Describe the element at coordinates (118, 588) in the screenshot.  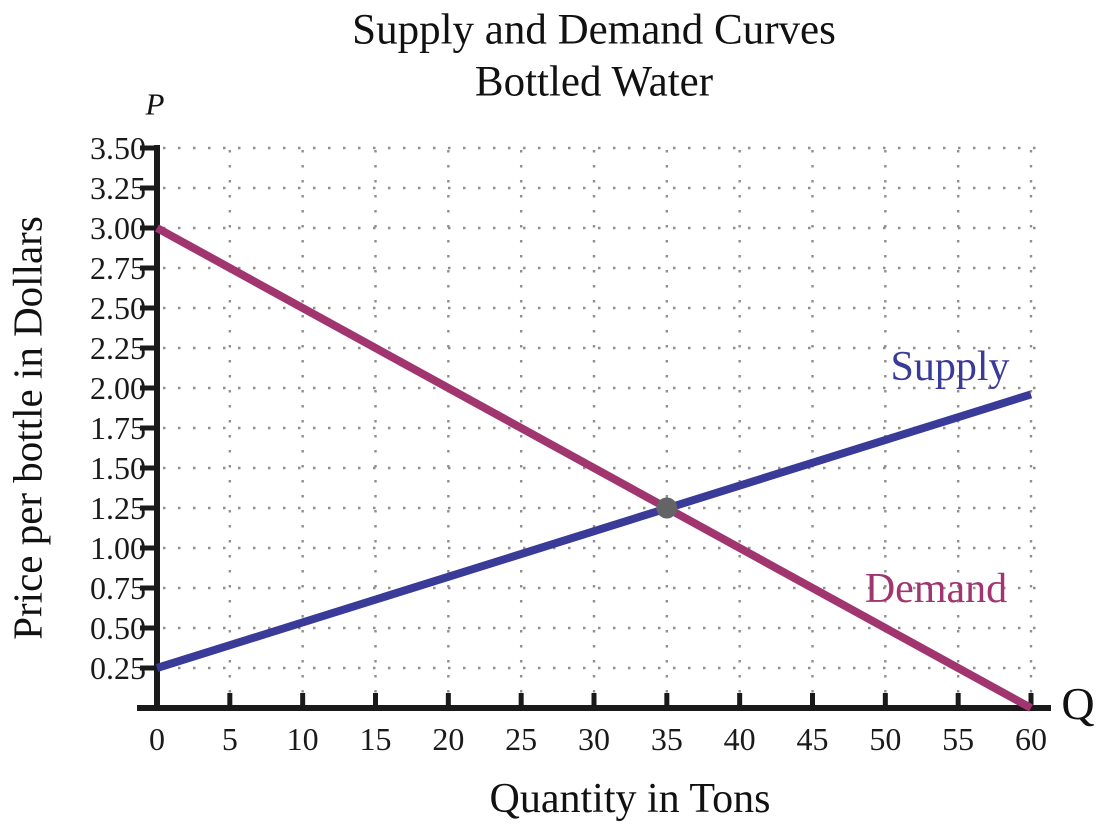
I see `y-tick-label: 0.75` at that location.